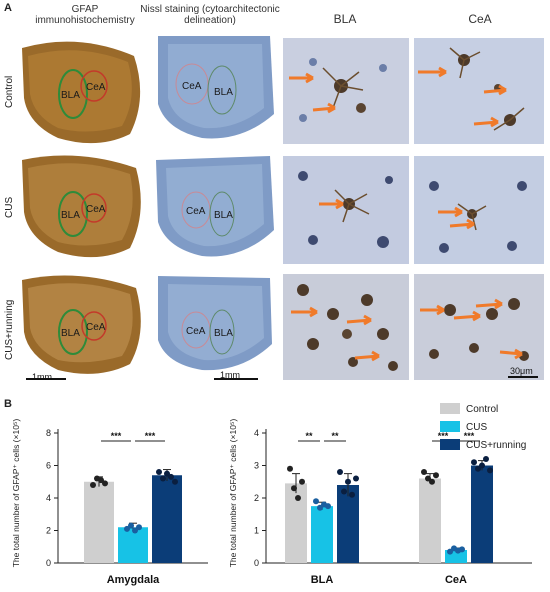 The width and height of the screenshot is (550, 592). What do you see at coordinates (214, 208) in the screenshot?
I see `nissl-image-cus: CeA BLA` at bounding box center [214, 208].